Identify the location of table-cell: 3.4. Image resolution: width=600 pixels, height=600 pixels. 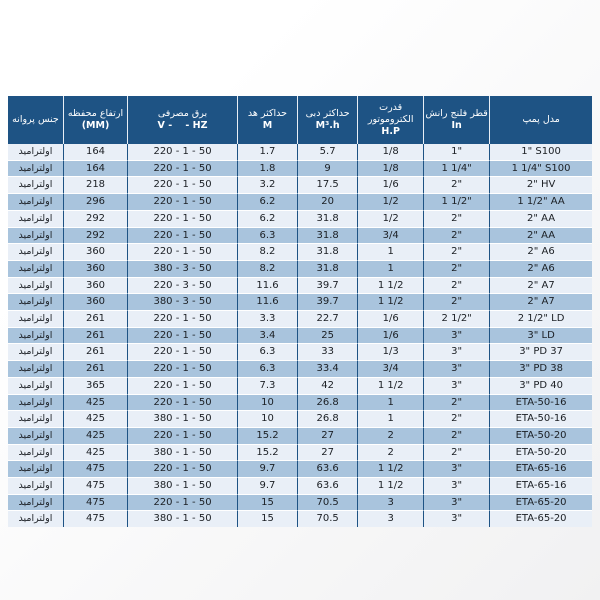
(267, 335).